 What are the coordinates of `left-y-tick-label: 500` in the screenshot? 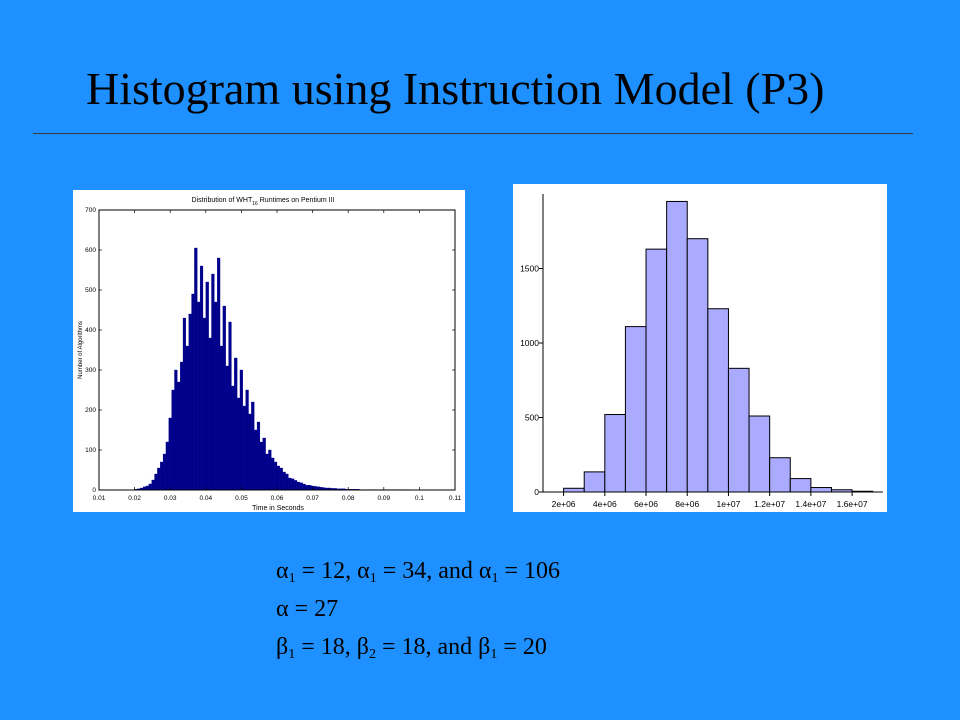 It's located at (90, 290).